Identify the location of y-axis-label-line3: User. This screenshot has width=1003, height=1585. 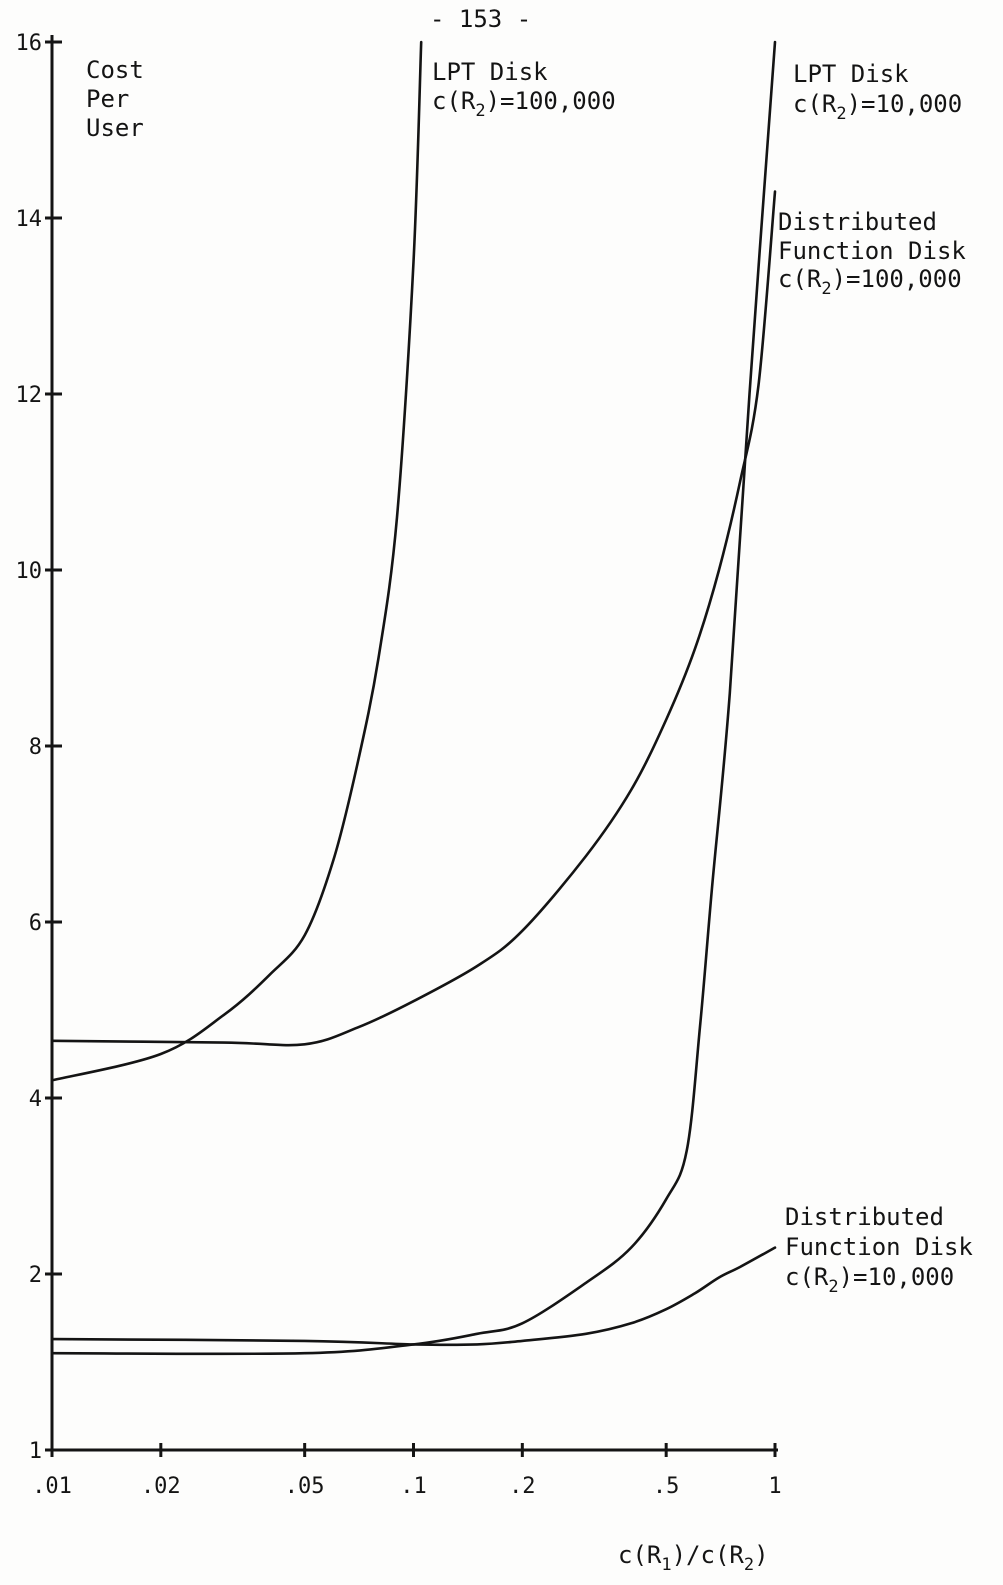
(115, 128).